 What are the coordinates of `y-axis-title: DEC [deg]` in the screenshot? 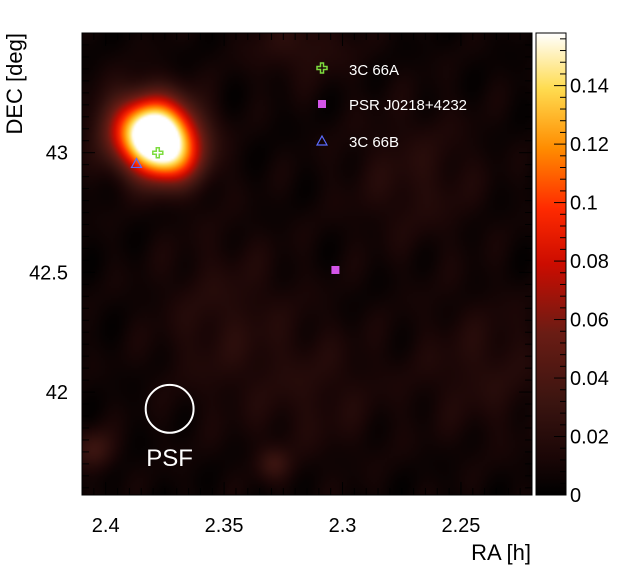 It's located at (14, 84).